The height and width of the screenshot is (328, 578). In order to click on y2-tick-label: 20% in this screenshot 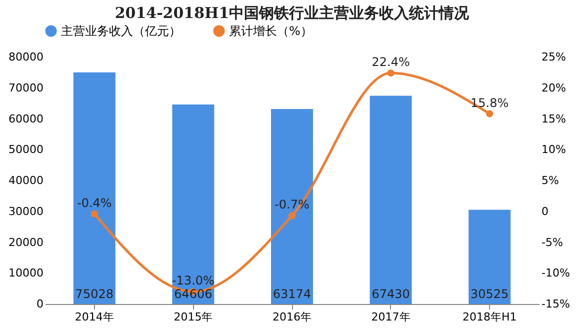, I will do `click(554, 87)`.